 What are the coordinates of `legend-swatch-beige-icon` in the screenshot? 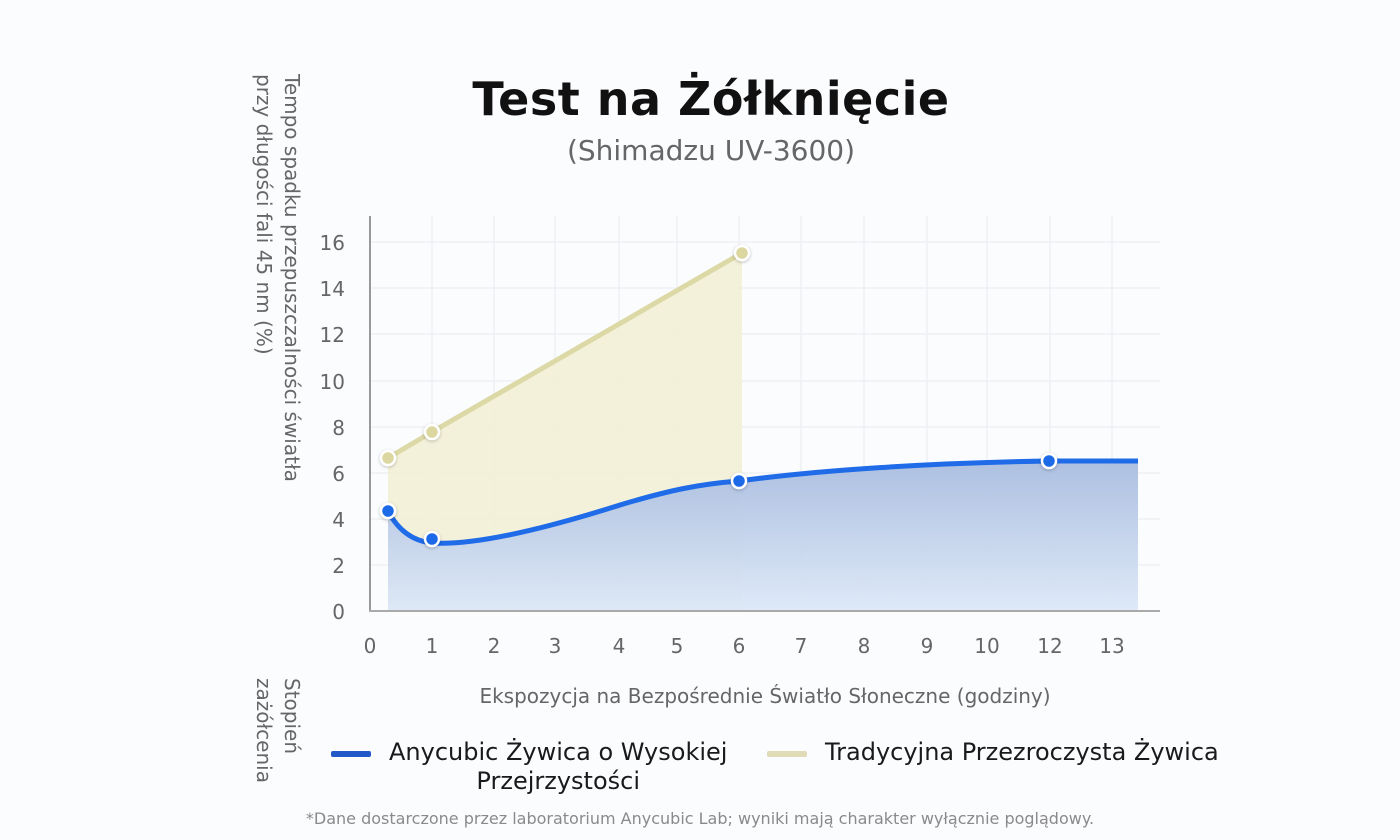 It's located at (787, 754).